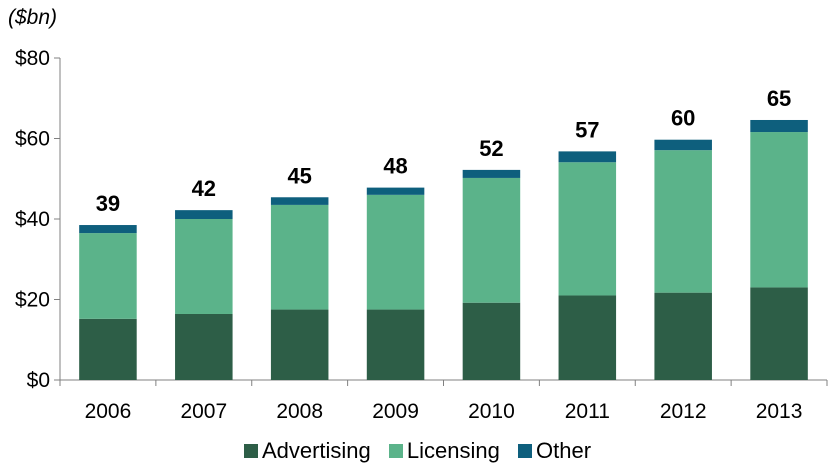 This screenshot has width=835, height=467. What do you see at coordinates (779, 210) in the screenshot?
I see `bar-licensing-2013` at bounding box center [779, 210].